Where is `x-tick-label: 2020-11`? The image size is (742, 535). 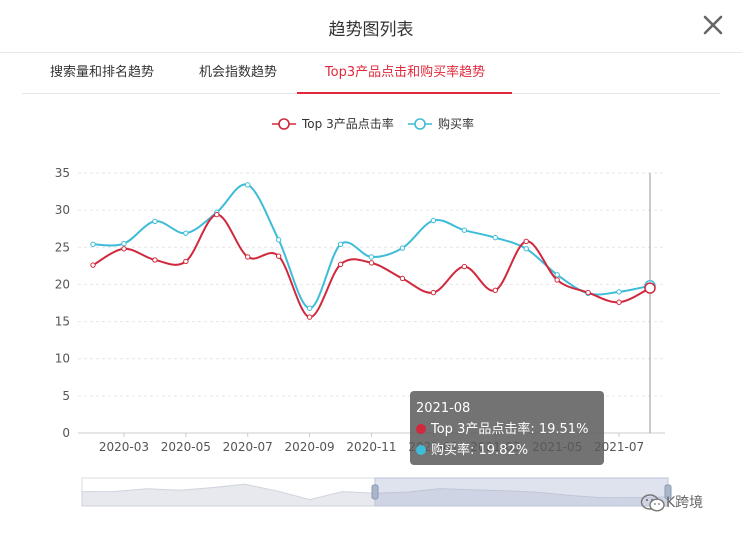 x-tick-label: 2020-11 is located at coordinates (371, 447).